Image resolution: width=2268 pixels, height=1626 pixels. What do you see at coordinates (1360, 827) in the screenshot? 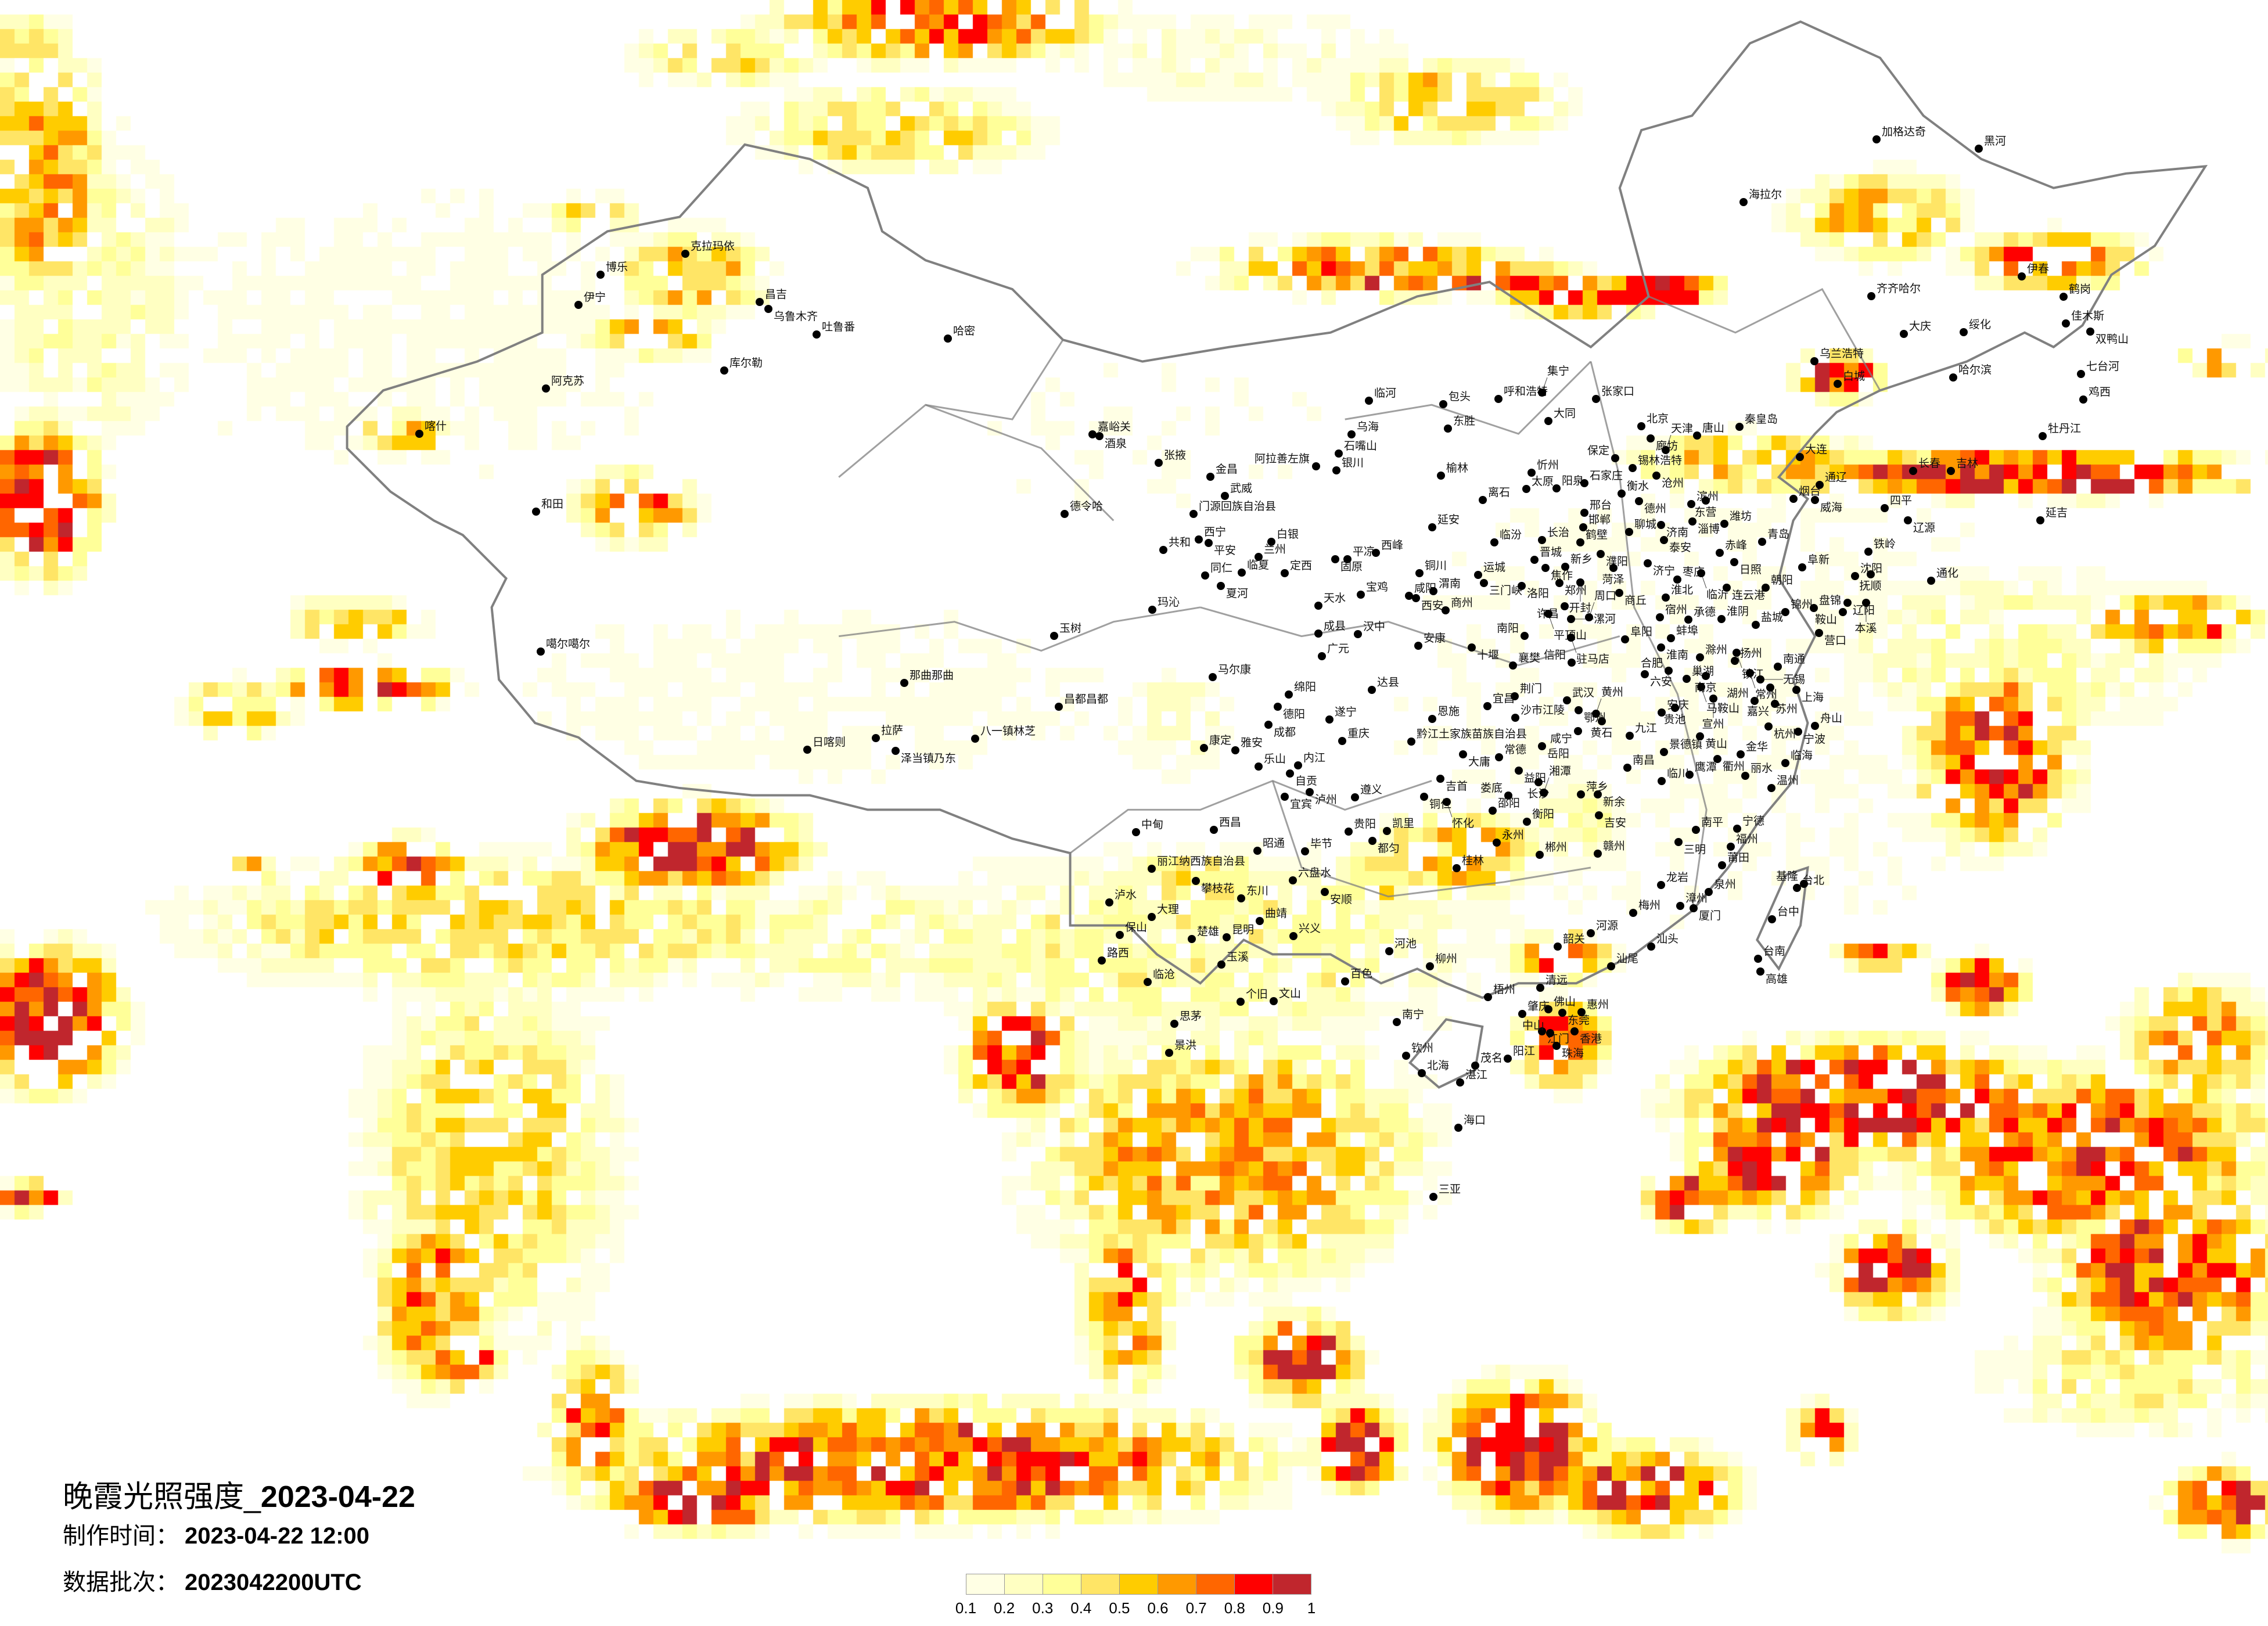
I see `city-marker: 贵阳` at bounding box center [1360, 827].